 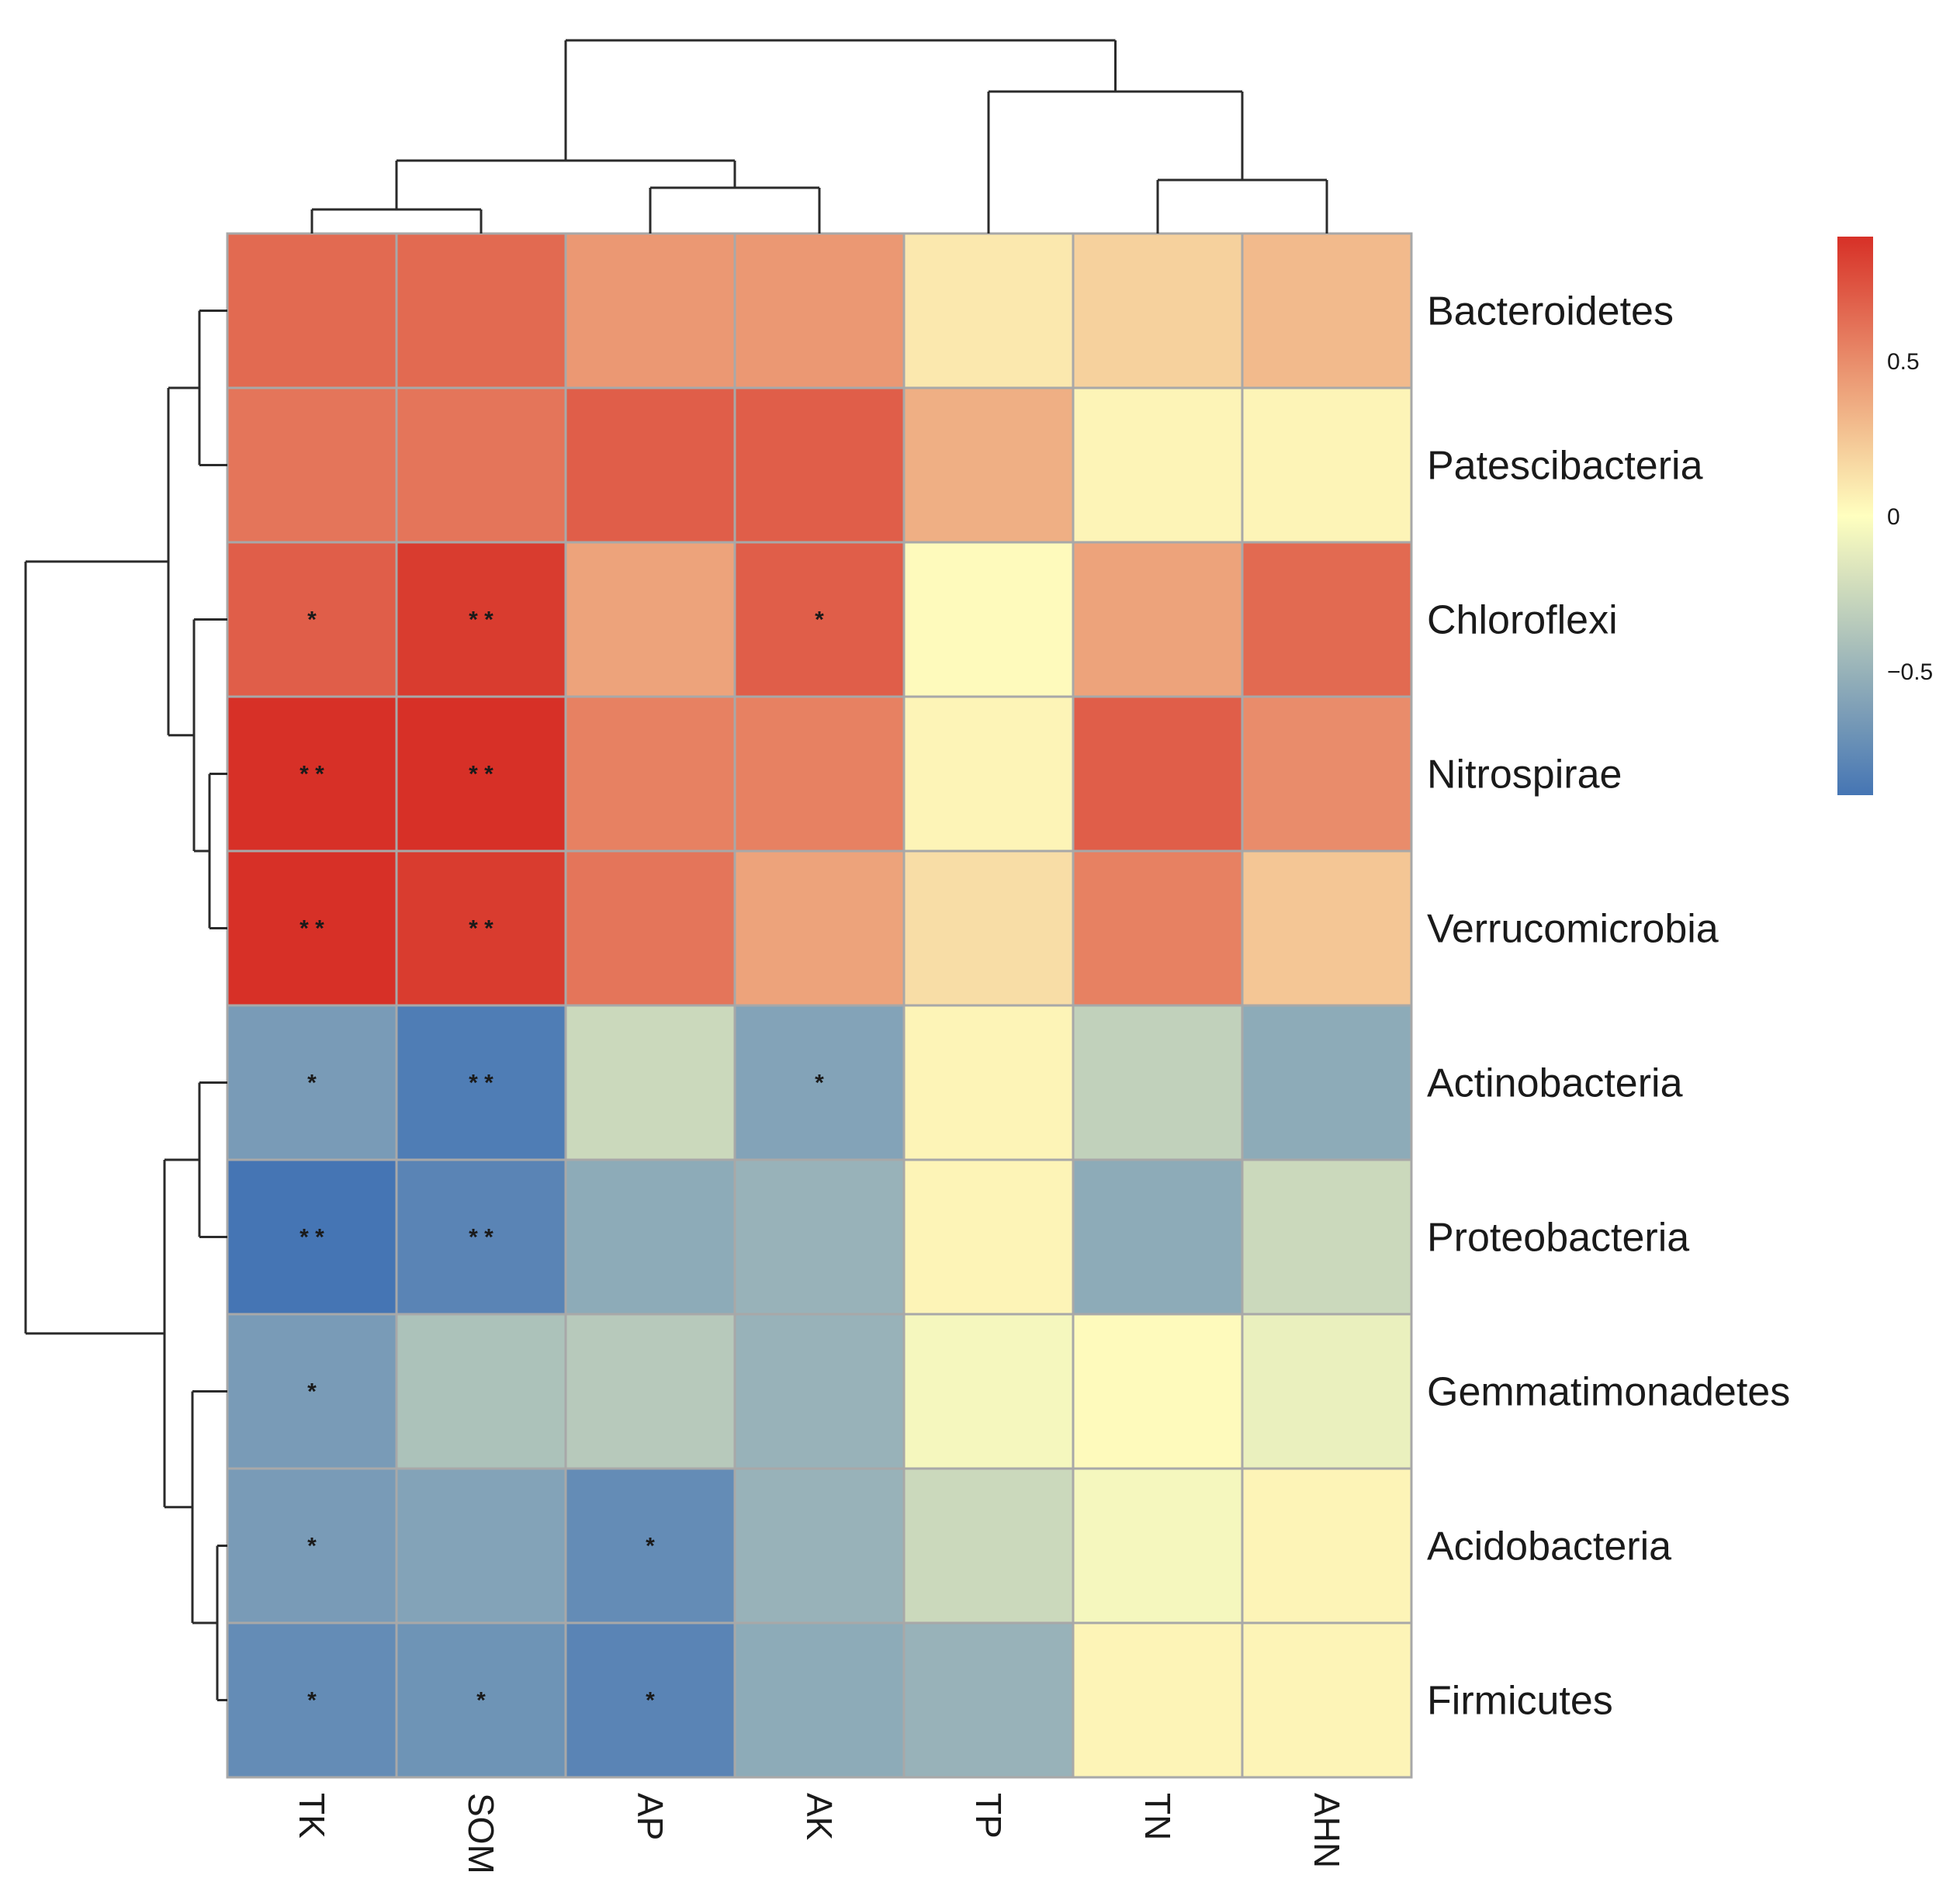 What do you see at coordinates (1558, 1238) in the screenshot?
I see `row-label: Proteobacteria` at bounding box center [1558, 1238].